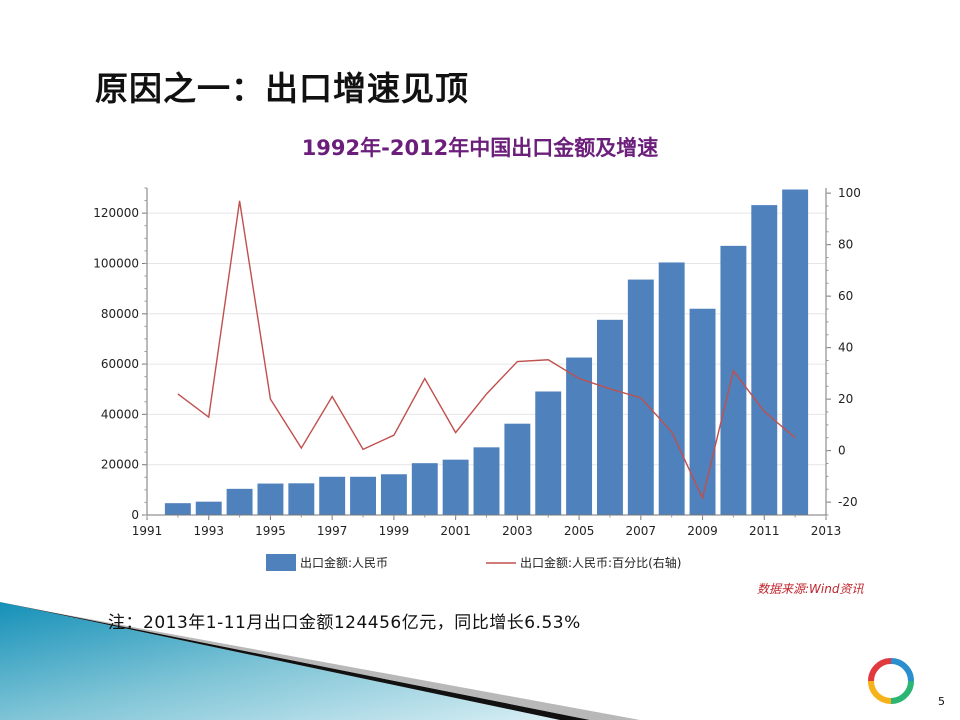  I want to click on bar-1997, so click(332, 495).